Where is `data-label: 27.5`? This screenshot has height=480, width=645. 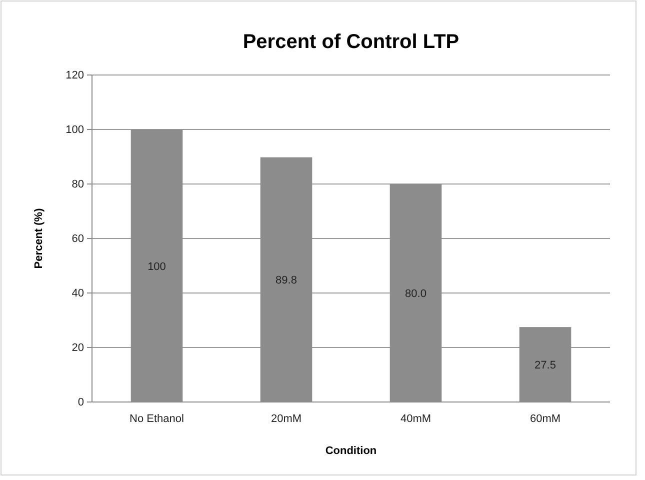
data-label: 27.5 is located at coordinates (545, 366).